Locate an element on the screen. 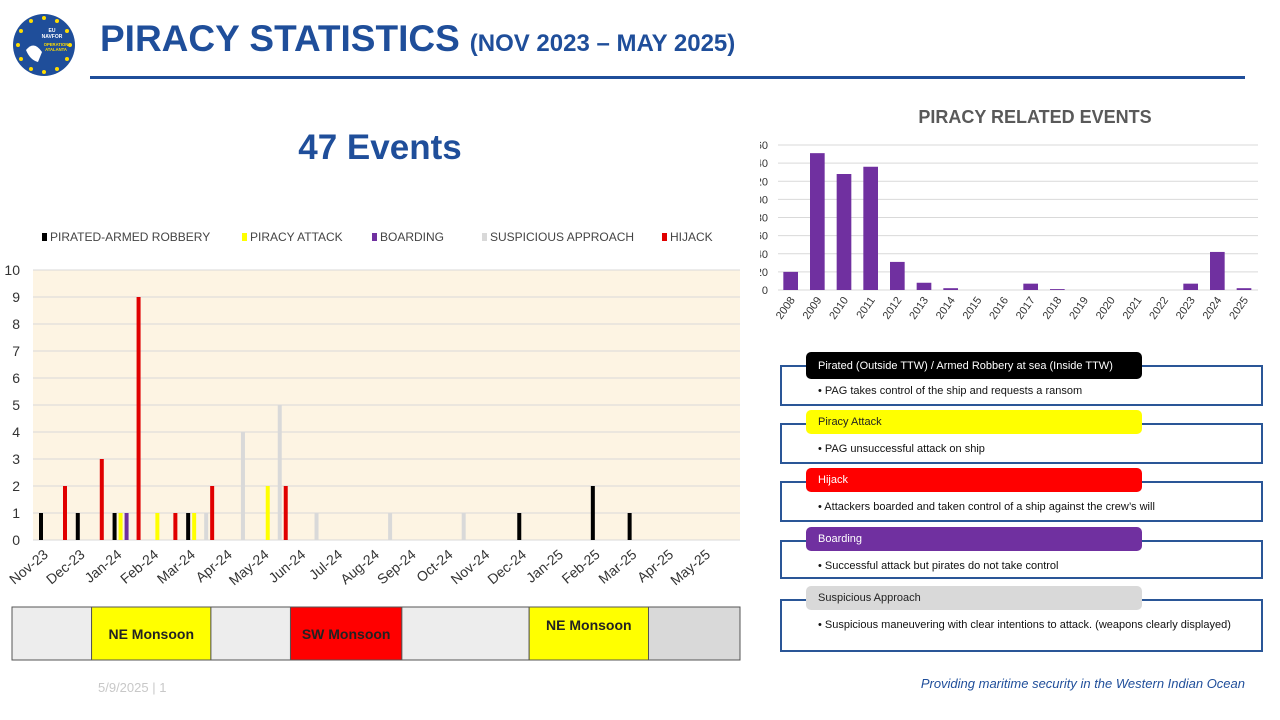  x-tick-label: 2009 is located at coordinates (813, 308).